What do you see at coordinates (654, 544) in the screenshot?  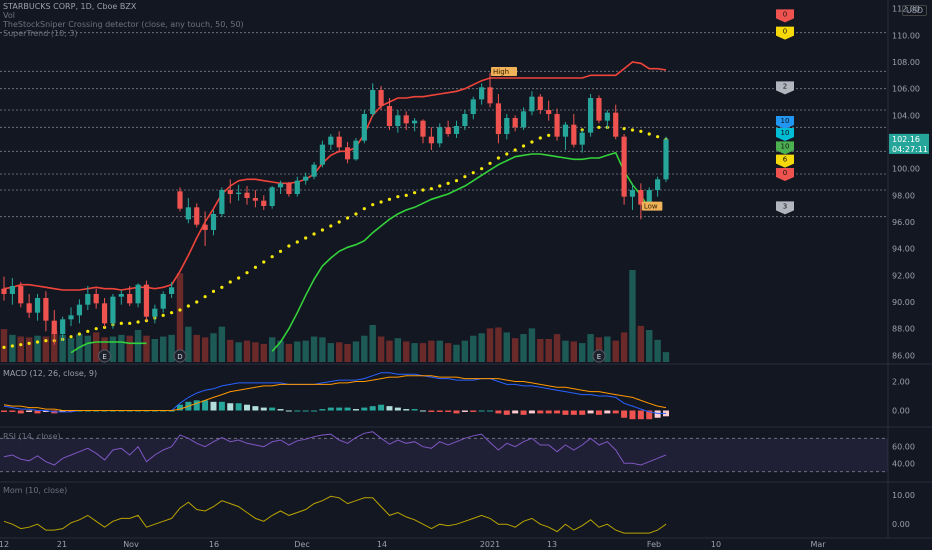 I see `x-axis-label: Feb` at bounding box center [654, 544].